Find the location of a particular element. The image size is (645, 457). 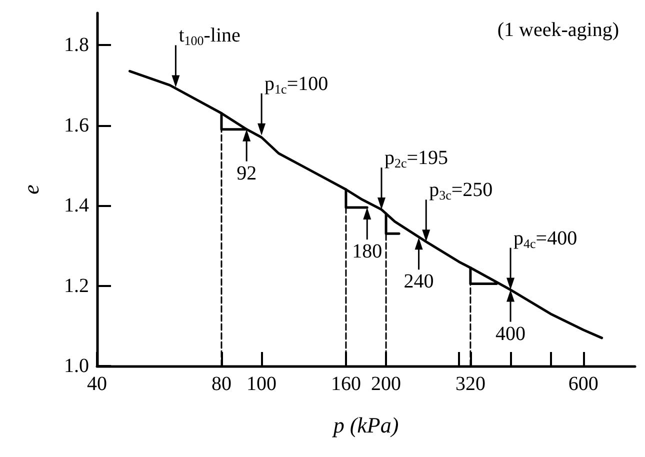

x-tick-label: 160 is located at coordinates (345, 384).